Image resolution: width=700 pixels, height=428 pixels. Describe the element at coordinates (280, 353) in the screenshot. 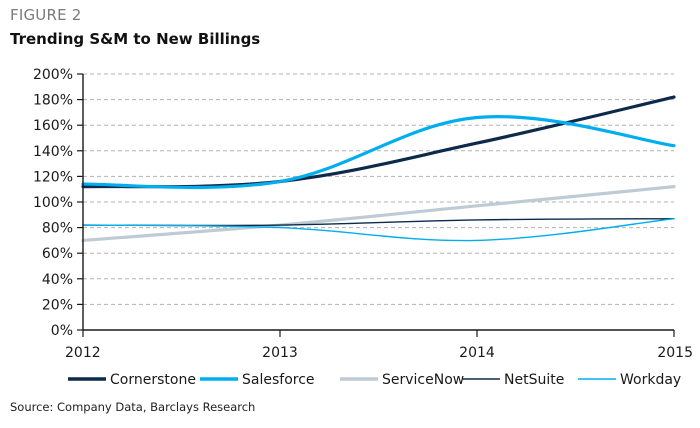

I see `x-tick-label: 2013` at that location.